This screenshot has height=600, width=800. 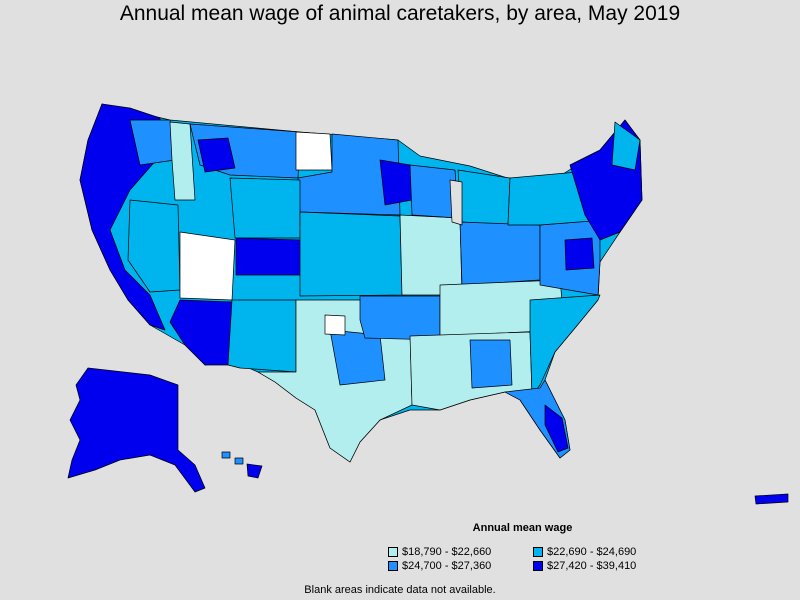 What do you see at coordinates (393, 566) in the screenshot?
I see `legend-swatch-mid-high` at bounding box center [393, 566].